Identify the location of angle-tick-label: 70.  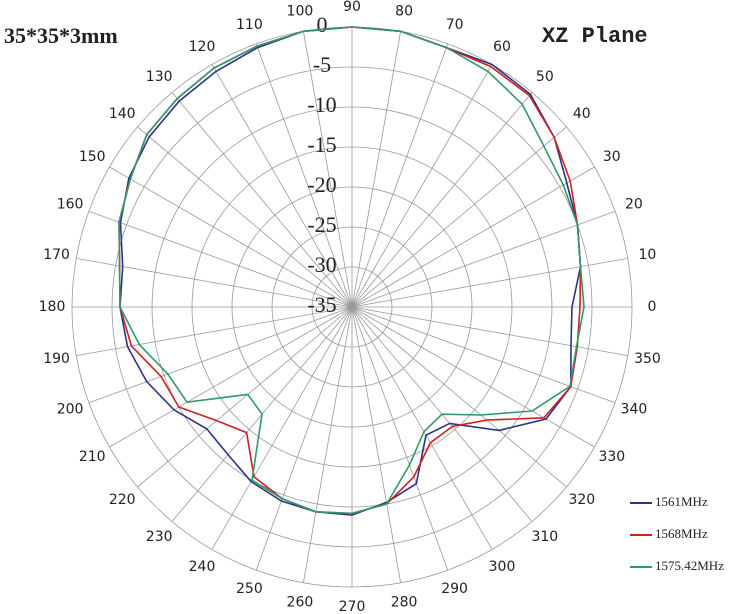
(455, 25).